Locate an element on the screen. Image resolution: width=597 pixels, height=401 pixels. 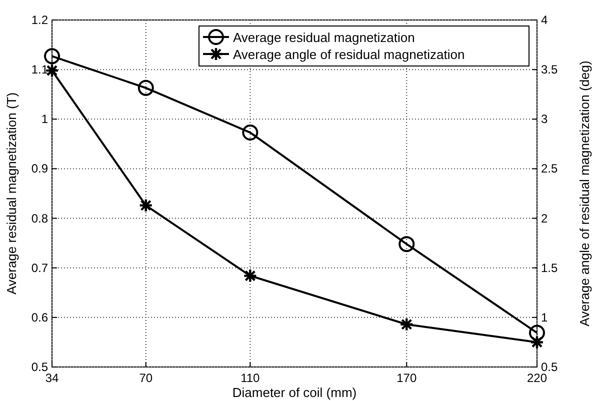
y-tick-label: 1.2 is located at coordinates (39, 20).